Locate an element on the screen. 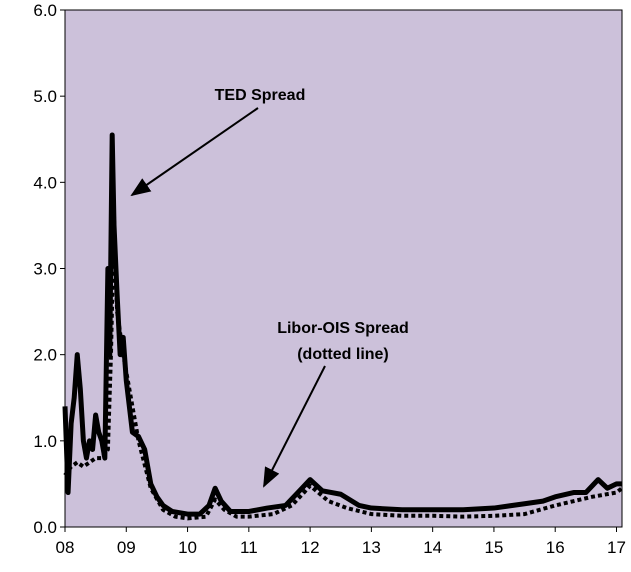 This screenshot has height=572, width=631. x-tick-label: 11 is located at coordinates (249, 547).